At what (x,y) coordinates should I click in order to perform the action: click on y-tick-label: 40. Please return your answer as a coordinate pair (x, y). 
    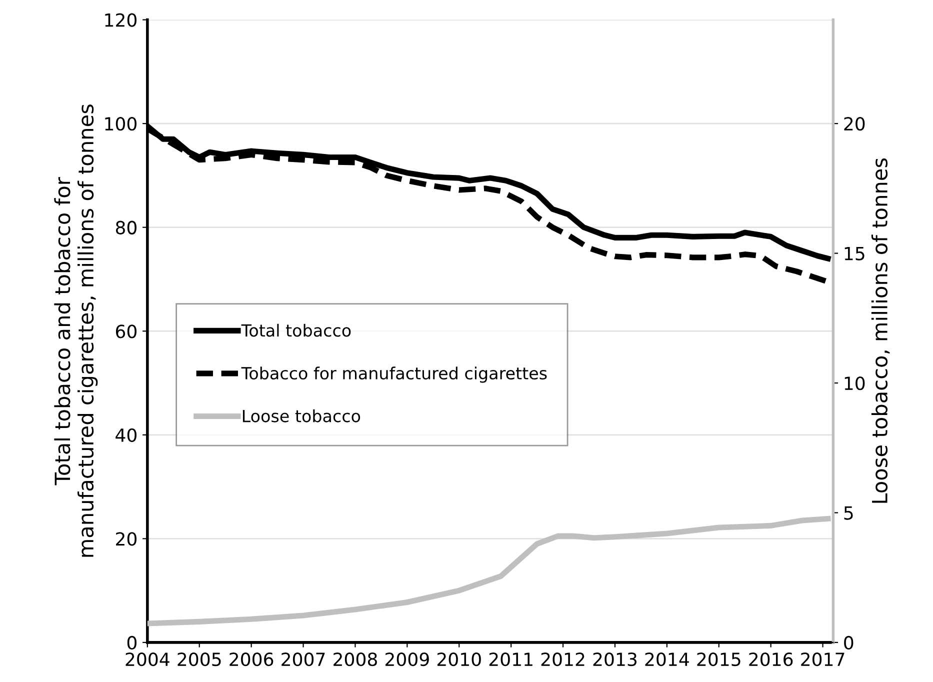
    Looking at the image, I should click on (126, 435).